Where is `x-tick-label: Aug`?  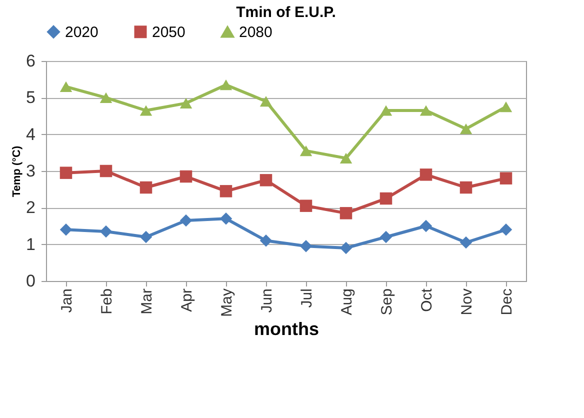 x-tick-label: Aug is located at coordinates (347, 302).